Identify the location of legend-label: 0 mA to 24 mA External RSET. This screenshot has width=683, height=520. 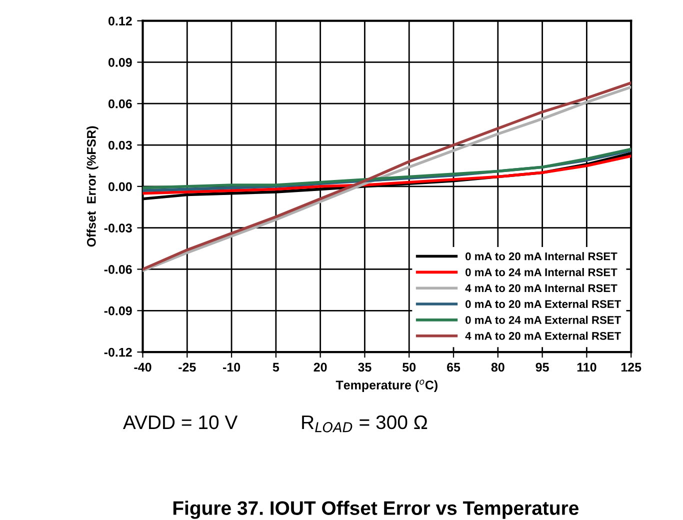
(543, 320).